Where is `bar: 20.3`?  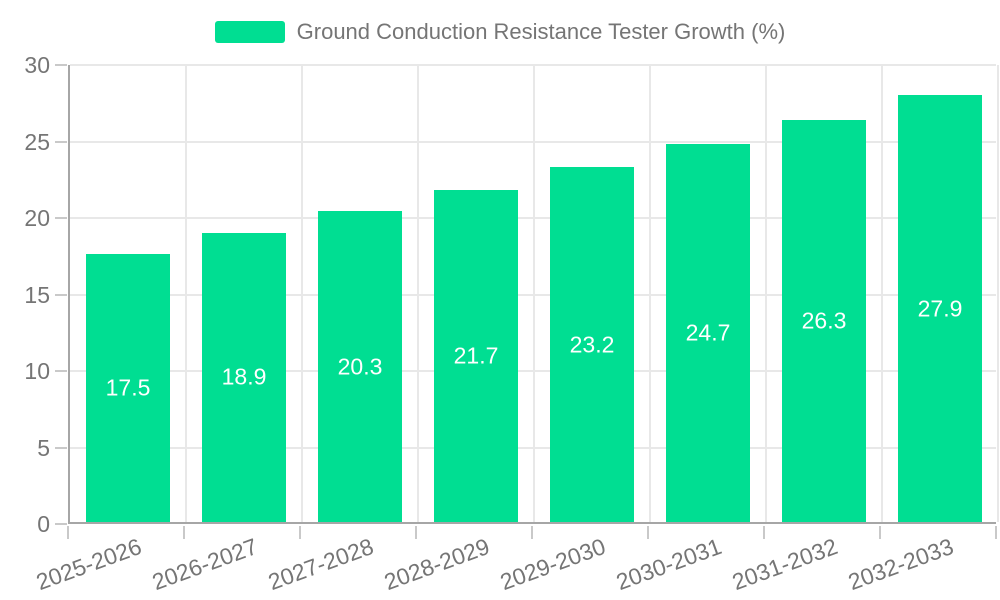
bar: 20.3 is located at coordinates (360, 366).